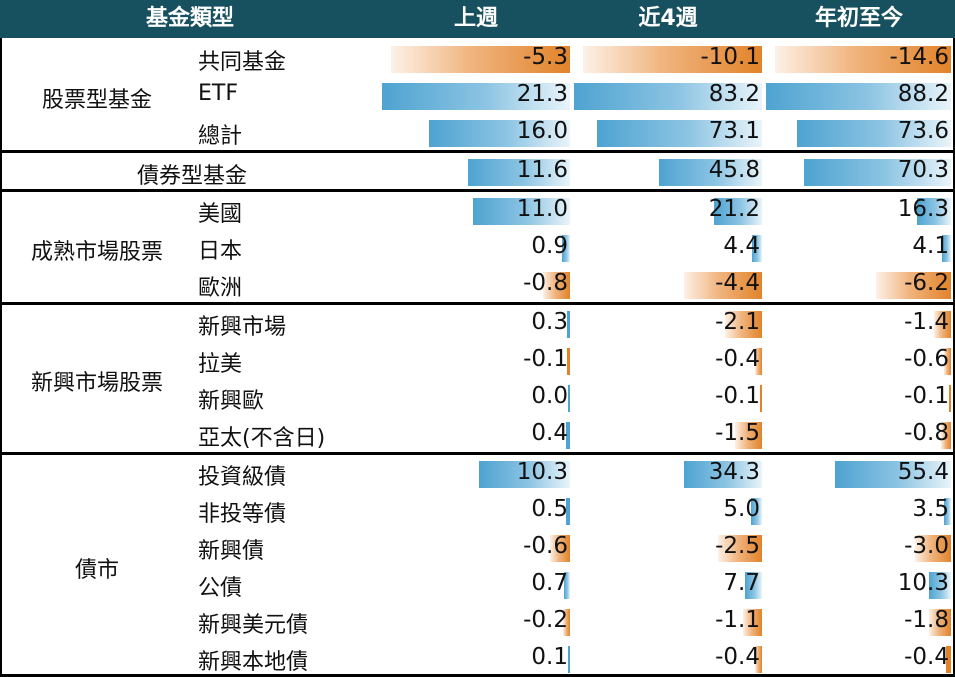 Image resolution: width=955 pixels, height=677 pixels. I want to click on value-cell: -5.3, so click(545, 57).